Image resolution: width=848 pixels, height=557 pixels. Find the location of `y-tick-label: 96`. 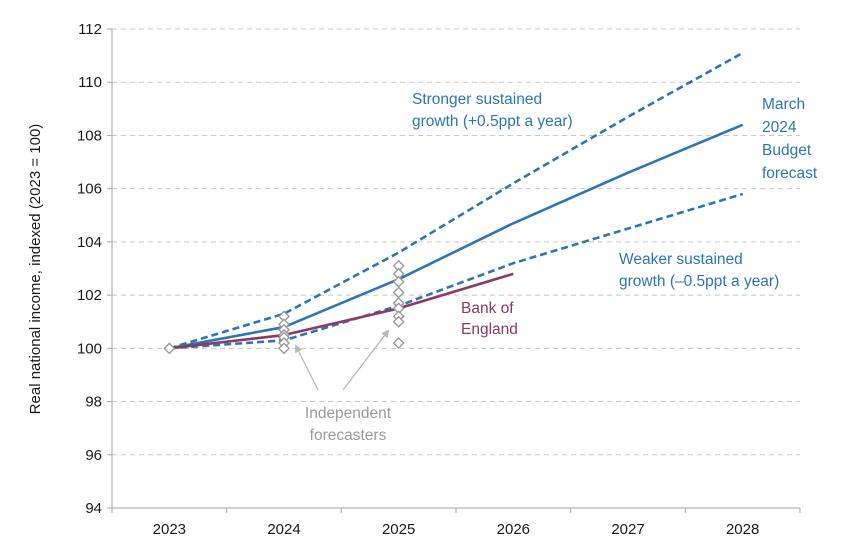

y-tick-label: 96 is located at coordinates (93, 455).